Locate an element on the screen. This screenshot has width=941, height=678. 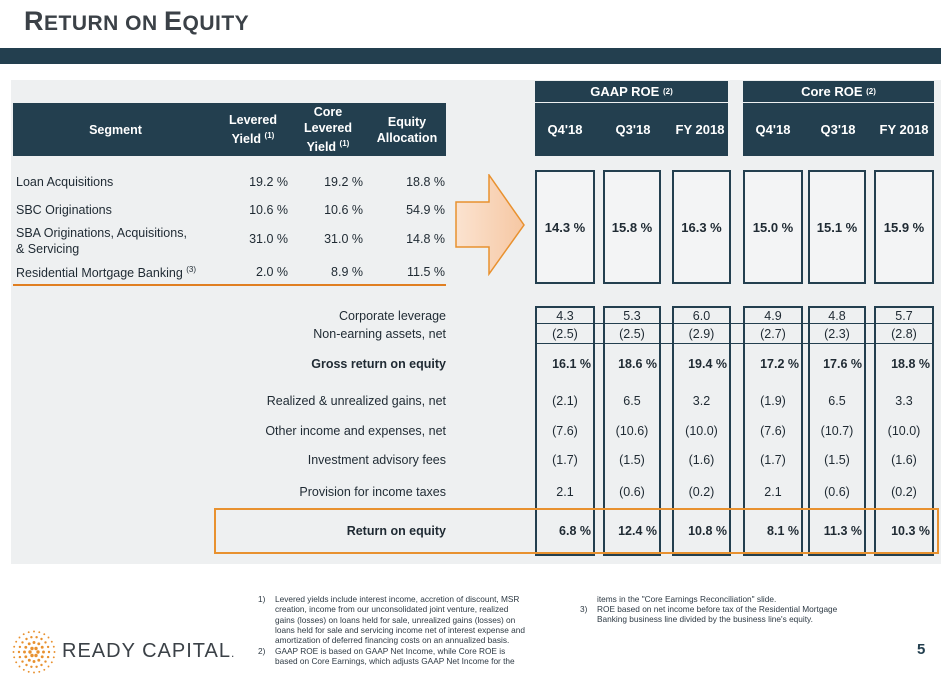
roe-line-value: (2.7) is located at coordinates (773, 334).